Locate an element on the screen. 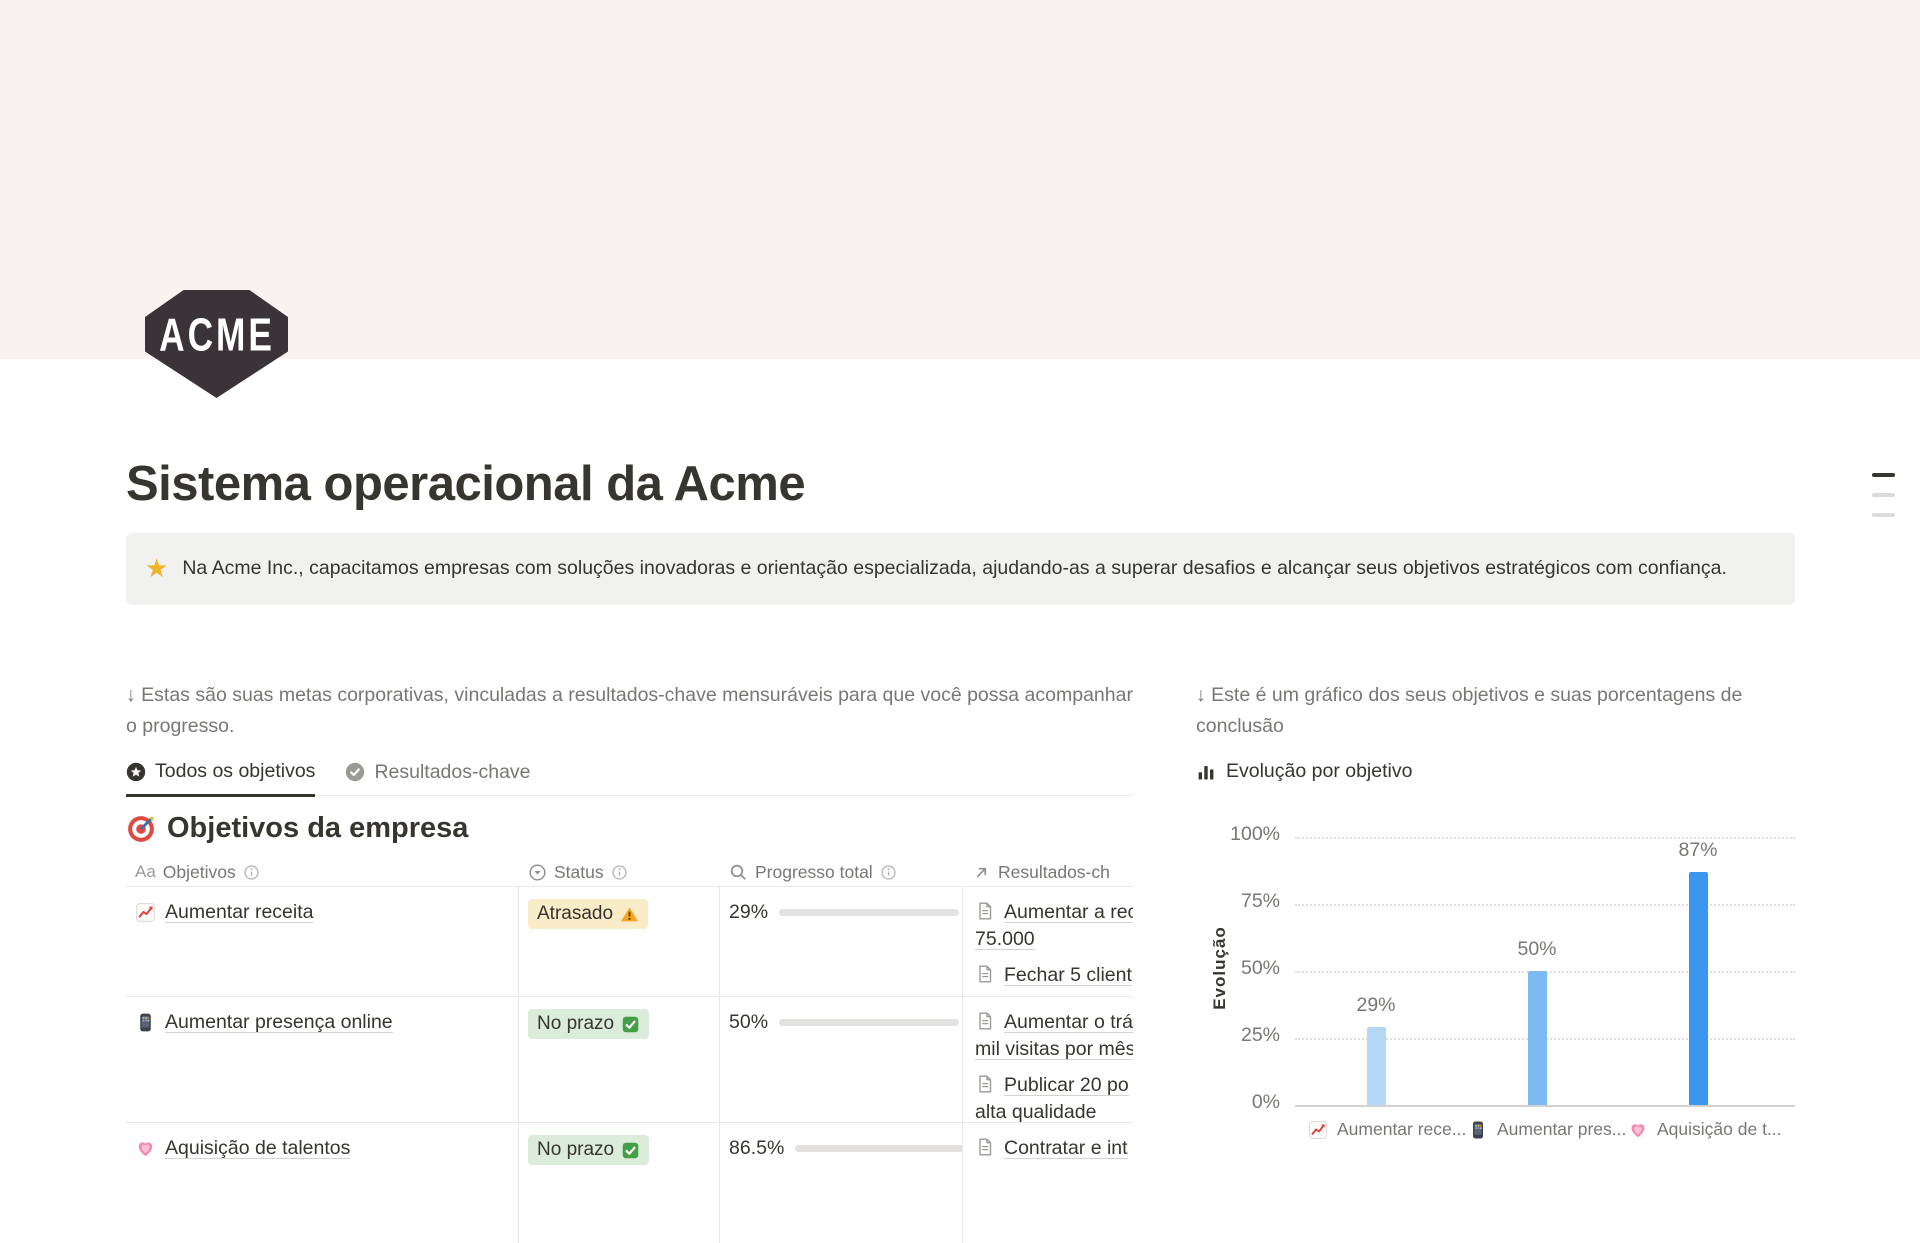 The height and width of the screenshot is (1243, 1920). select-property-icon is located at coordinates (537, 872).